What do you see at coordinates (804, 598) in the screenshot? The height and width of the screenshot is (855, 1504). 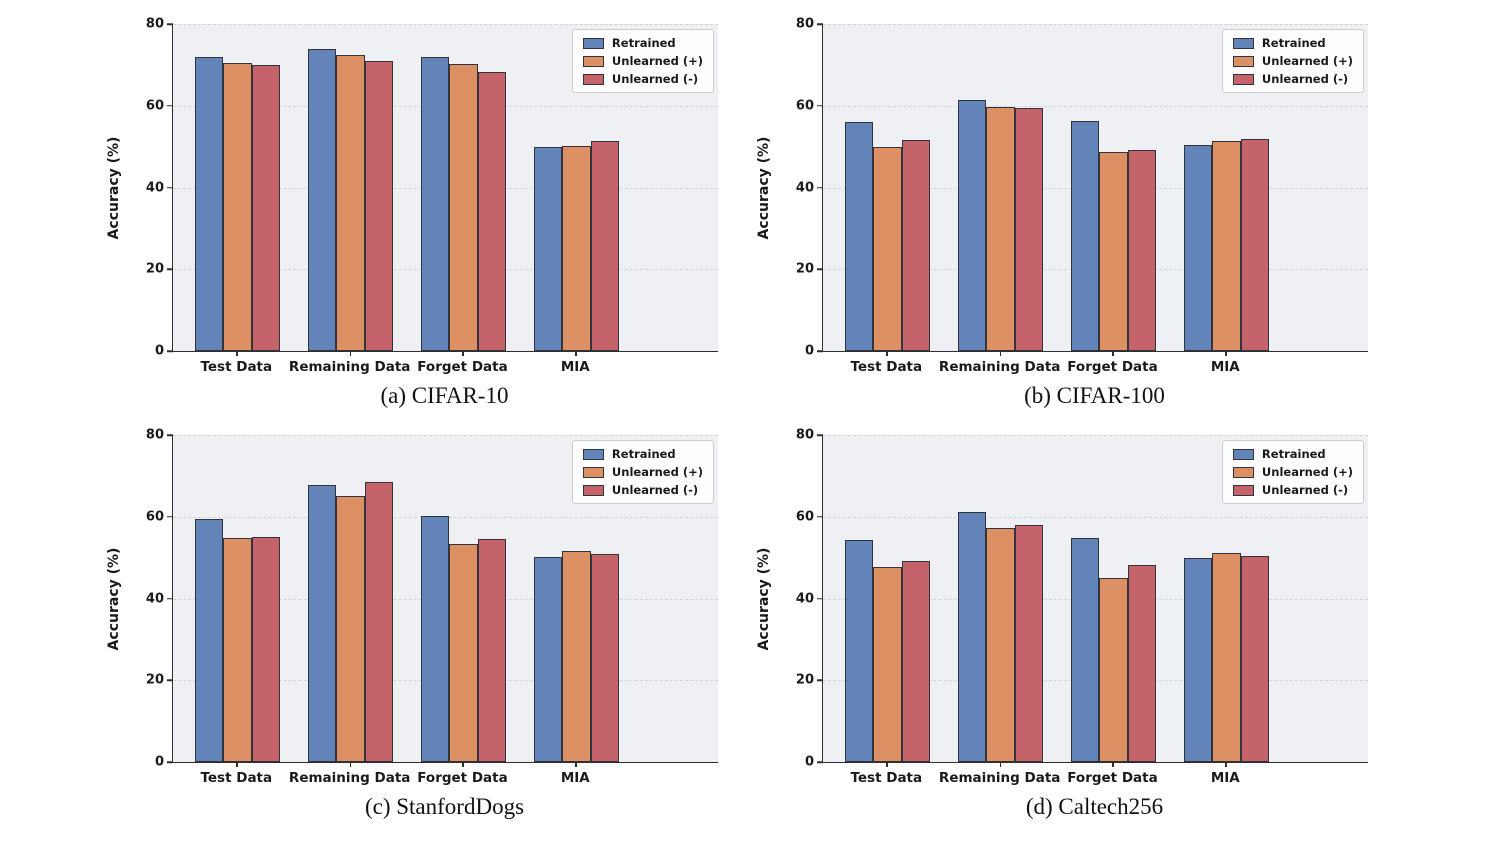 I see `y-tick-label: 40` at bounding box center [804, 598].